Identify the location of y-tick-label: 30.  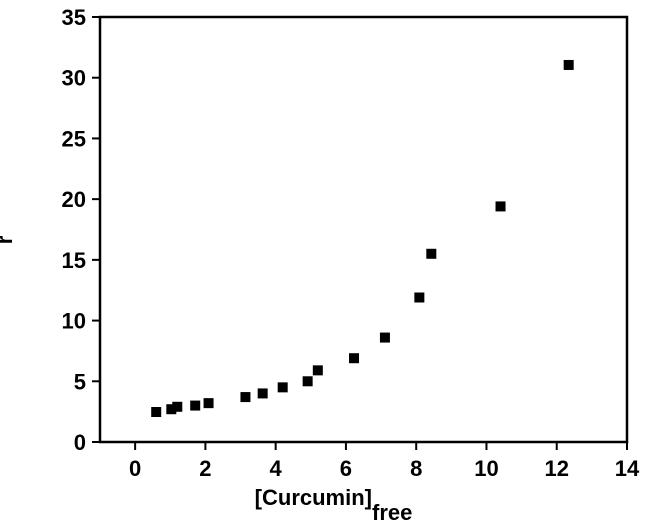
(74, 78).